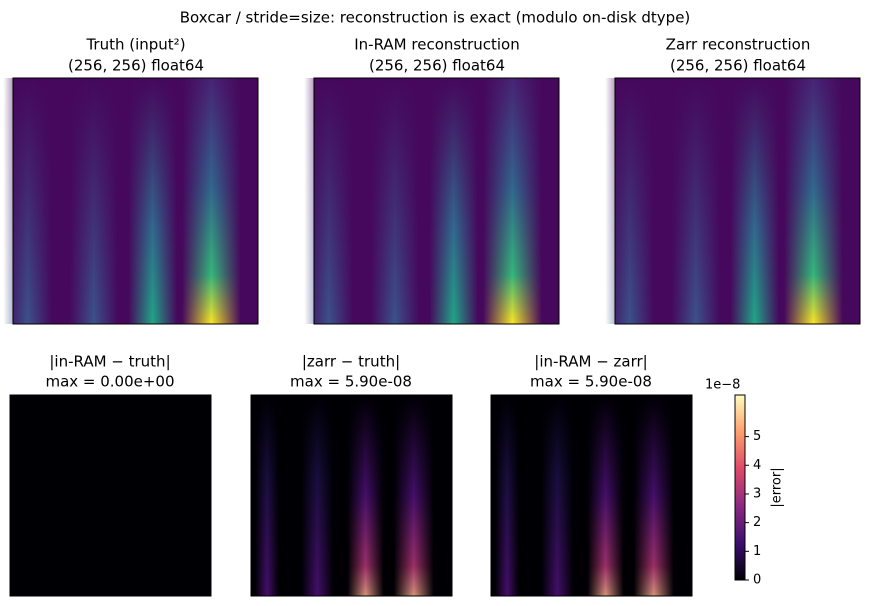 This screenshot has width=869, height=606. What do you see at coordinates (757, 522) in the screenshot?
I see `colorbar-tick-label: 2` at bounding box center [757, 522].